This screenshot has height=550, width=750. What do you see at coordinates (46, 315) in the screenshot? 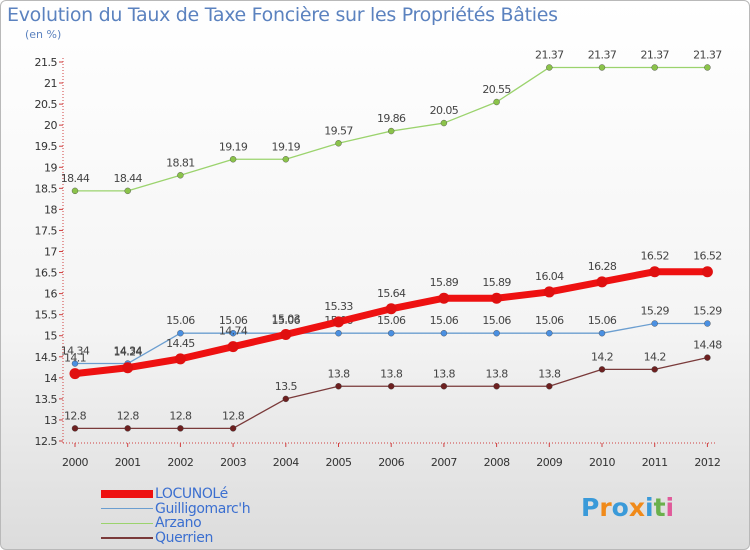
I see `y-tick-label: 15.5` at bounding box center [46, 315].